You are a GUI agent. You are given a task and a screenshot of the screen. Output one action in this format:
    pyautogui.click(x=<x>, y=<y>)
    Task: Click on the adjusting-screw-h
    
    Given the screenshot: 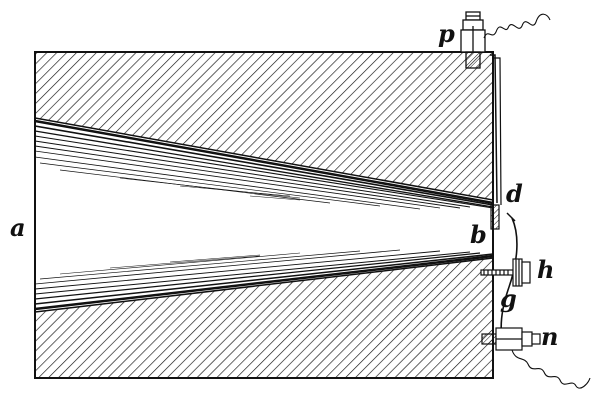 What is the action you would take?
    pyautogui.click(x=505, y=272)
    